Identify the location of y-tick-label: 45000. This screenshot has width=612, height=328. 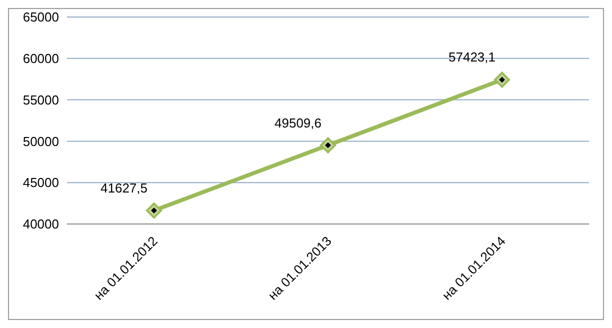
(40, 182).